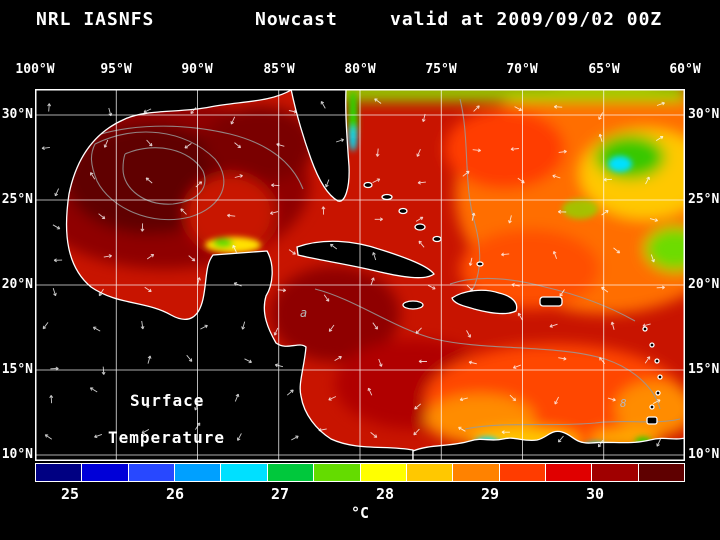 This screenshot has width=720, height=540. Describe the element at coordinates (175, 494) in the screenshot. I see `colorbar-tick-label: 26` at that location.